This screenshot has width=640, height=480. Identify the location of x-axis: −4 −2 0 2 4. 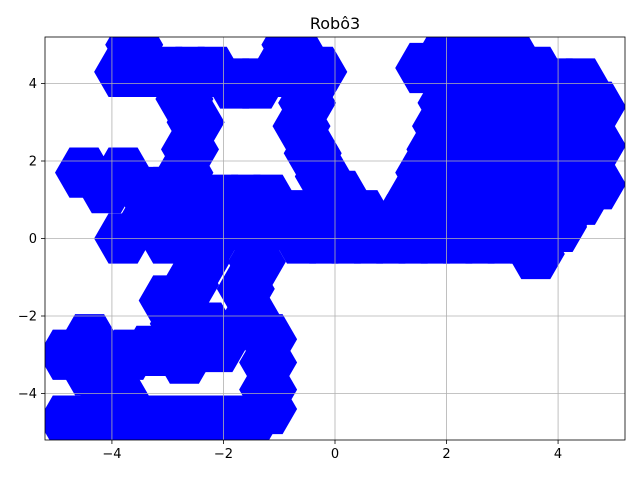
(332, 451).